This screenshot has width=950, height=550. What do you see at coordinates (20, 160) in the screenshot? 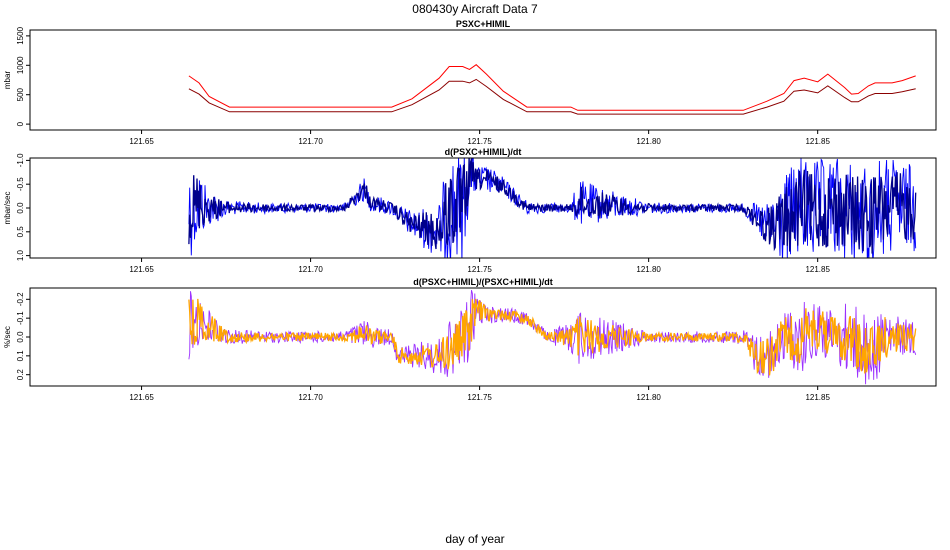
I see `y-tick-label: -1.0` at bounding box center [20, 160].